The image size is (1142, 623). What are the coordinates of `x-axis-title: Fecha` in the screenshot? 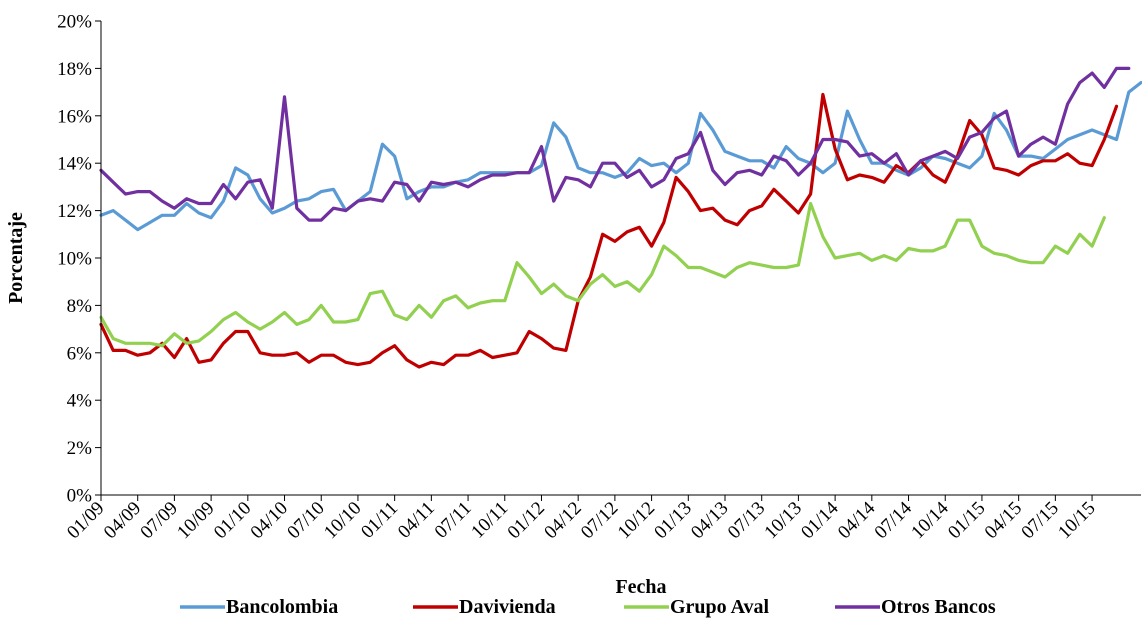 It's located at (640, 587).